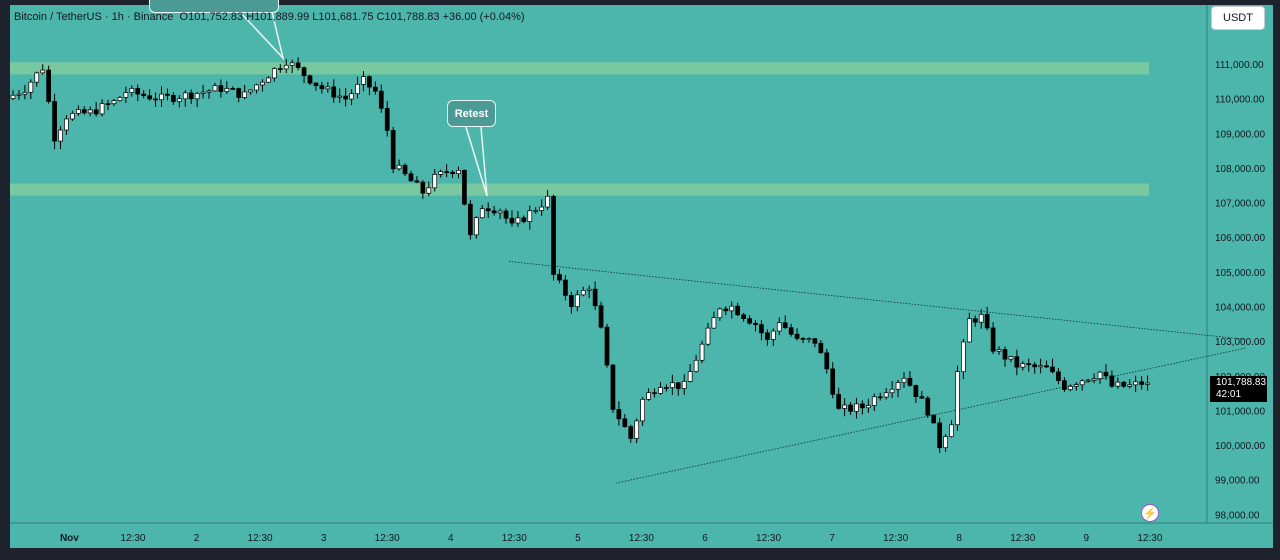 This screenshot has width=1280, height=560. Describe the element at coordinates (1237, 515) in the screenshot. I see `y-tick-label: 98,000.00` at that location.